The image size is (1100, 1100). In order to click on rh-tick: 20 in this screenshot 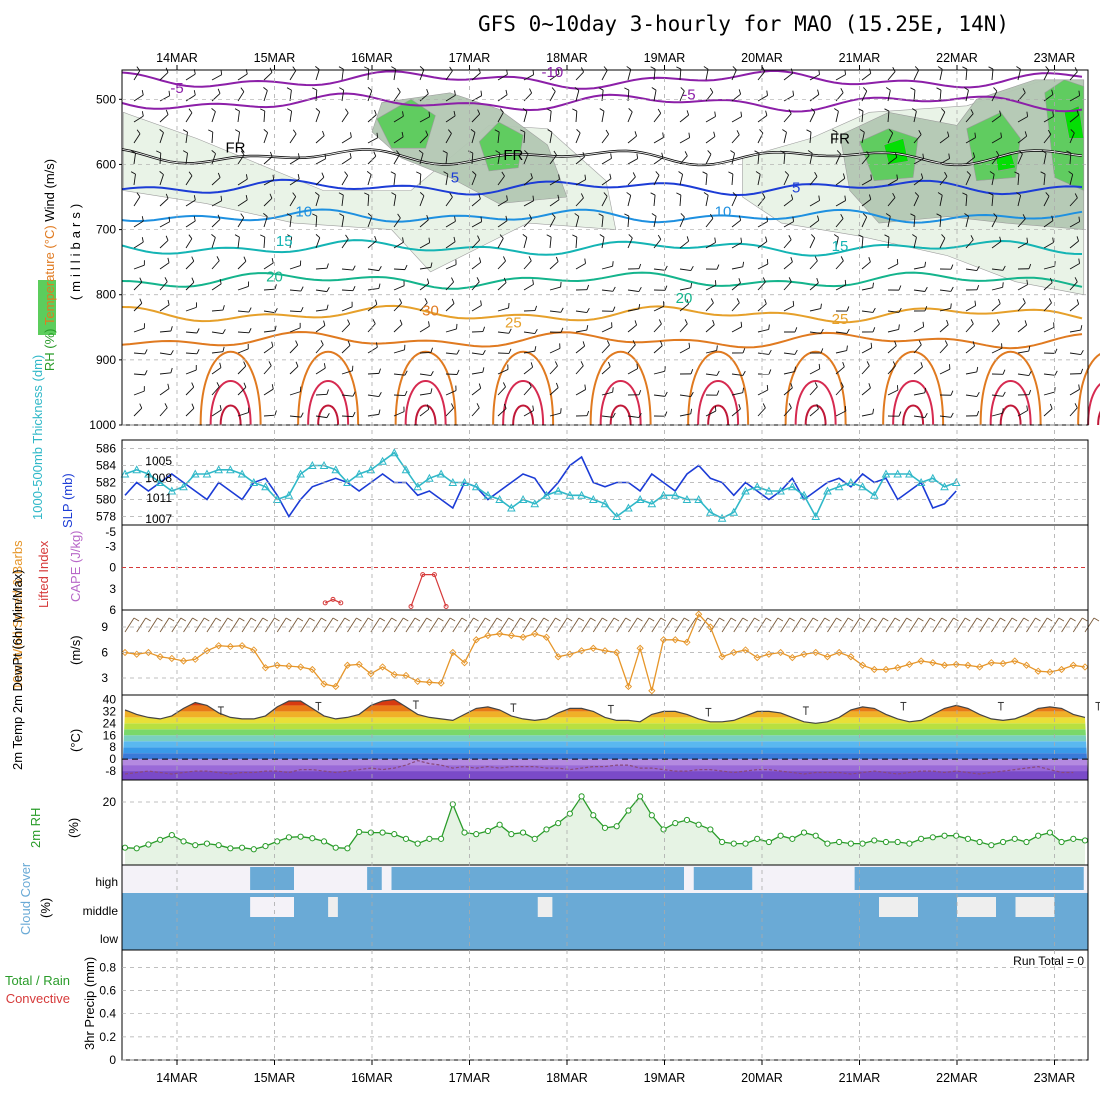, I will do `click(110, 802)`.